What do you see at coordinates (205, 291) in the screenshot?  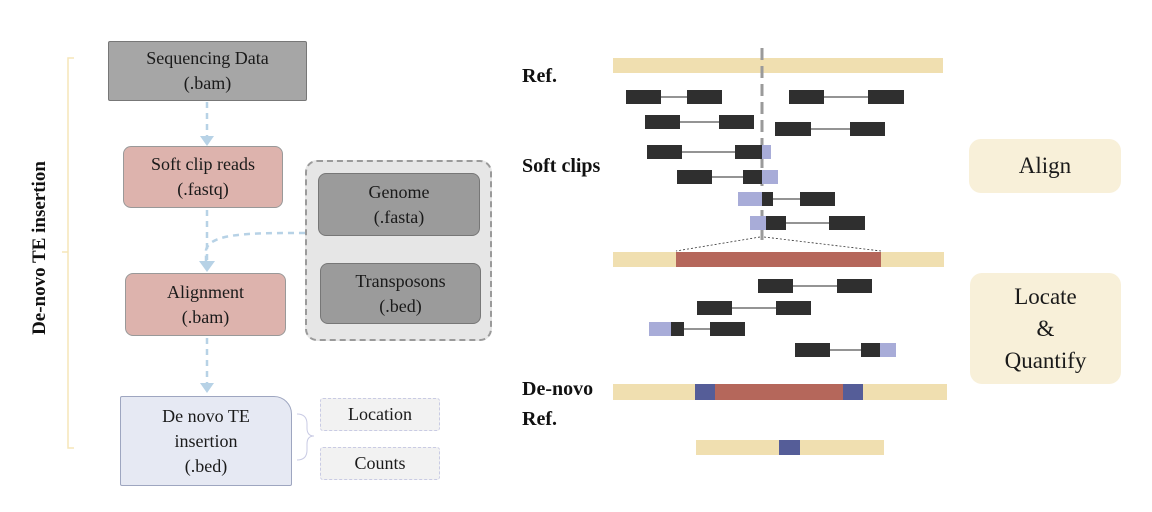 I see `alignment-label: Alignment` at bounding box center [205, 291].